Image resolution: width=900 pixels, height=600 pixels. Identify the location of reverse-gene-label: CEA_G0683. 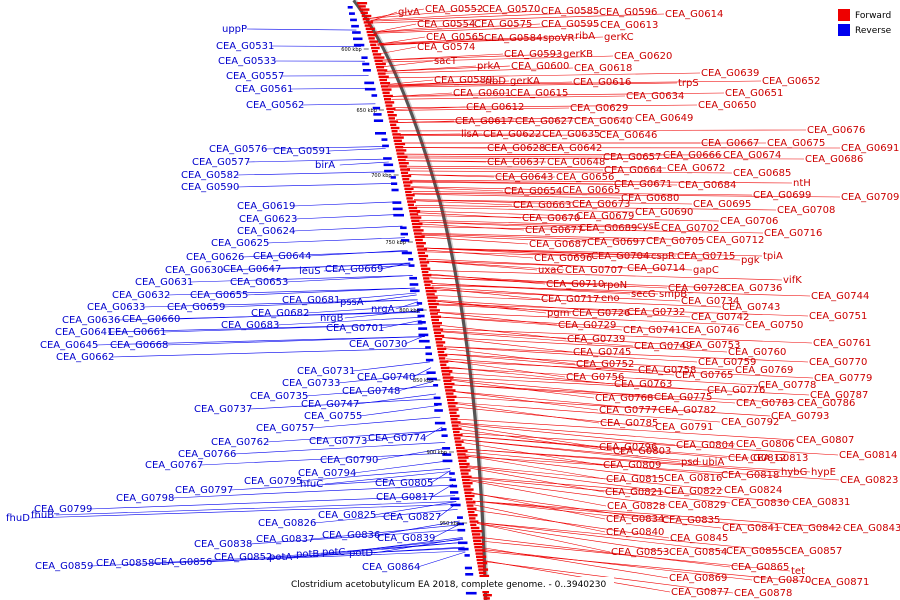
(250, 325).